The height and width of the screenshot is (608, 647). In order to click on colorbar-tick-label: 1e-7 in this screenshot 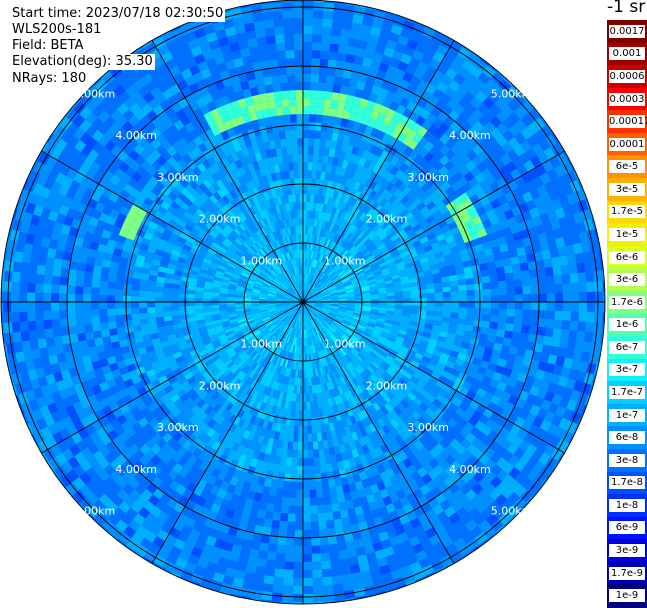, I will do `click(627, 415)`.